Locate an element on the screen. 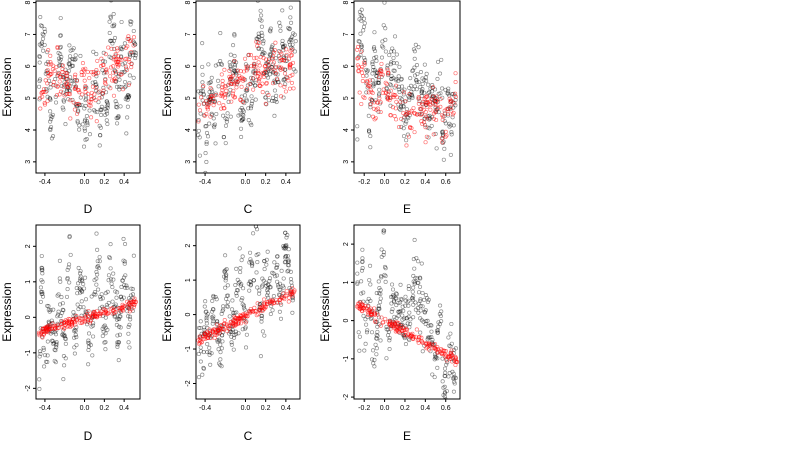  y-tick-label: 0 is located at coordinates (346, 321).